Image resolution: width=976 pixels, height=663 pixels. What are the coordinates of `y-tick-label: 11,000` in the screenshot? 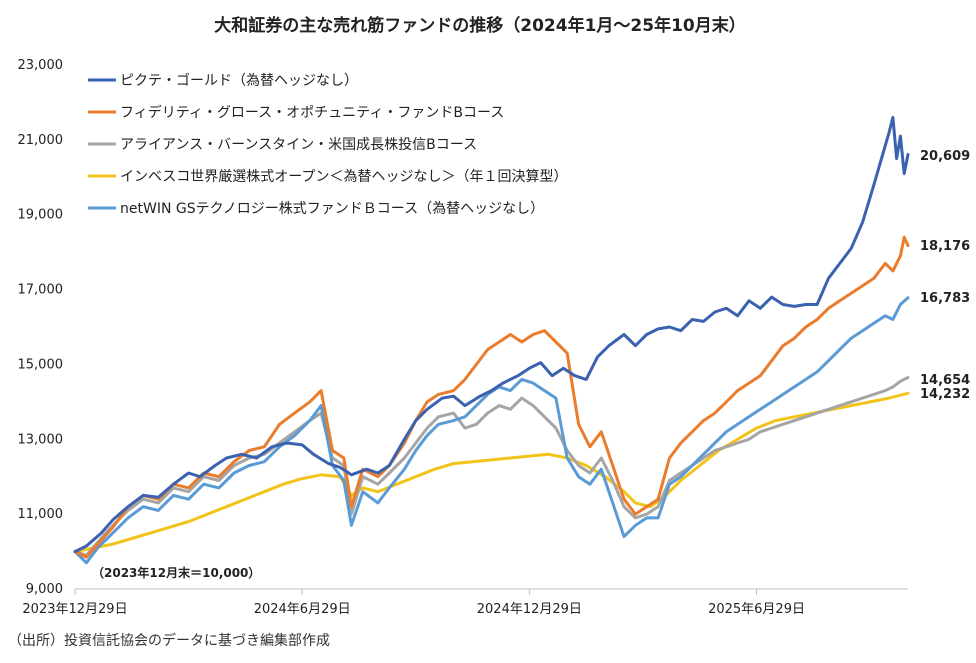 It's located at (41, 514).